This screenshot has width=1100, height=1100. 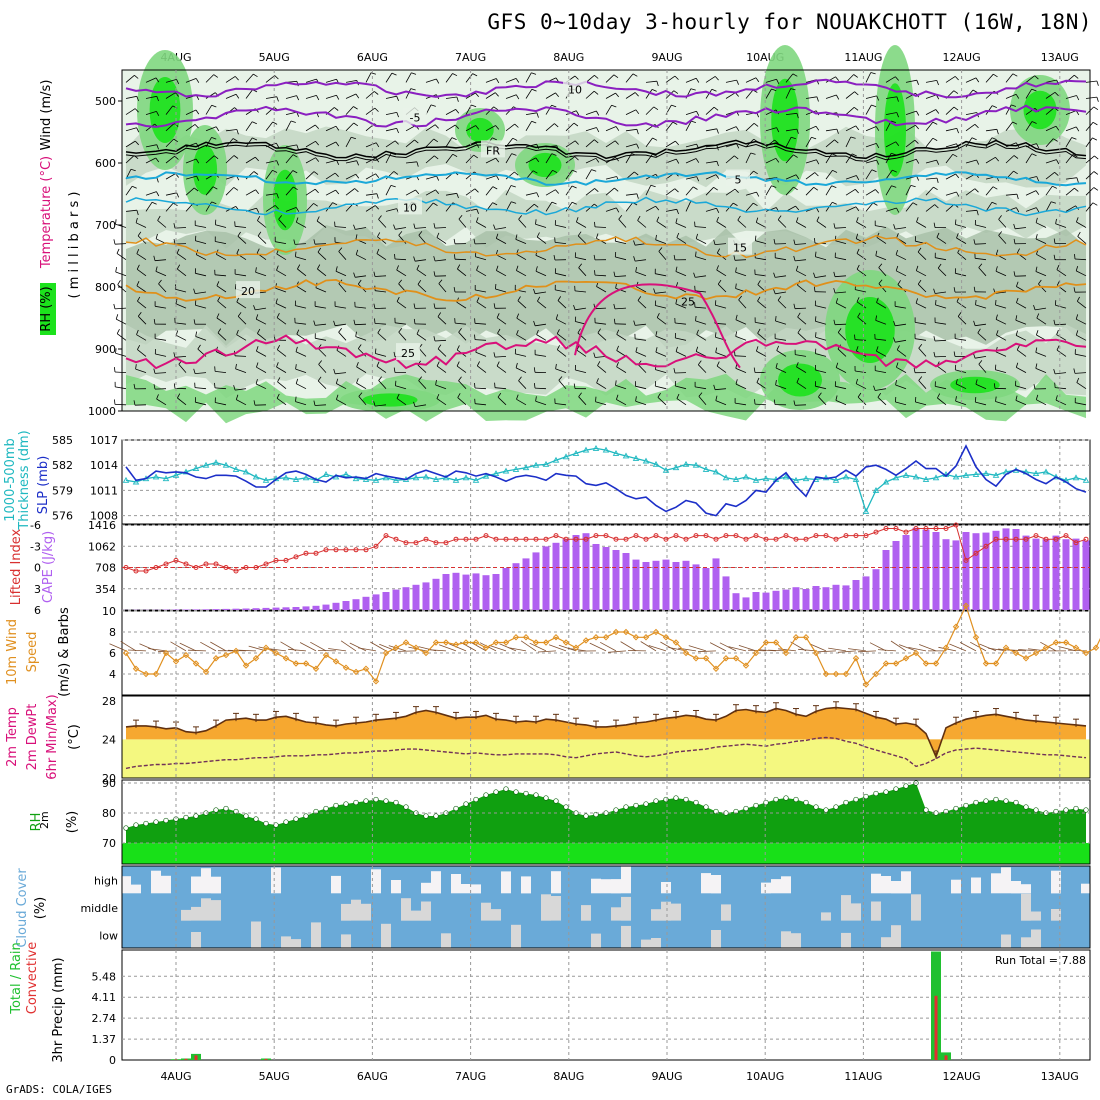 I want to click on wind10m-barb, so click(x=447, y=648).